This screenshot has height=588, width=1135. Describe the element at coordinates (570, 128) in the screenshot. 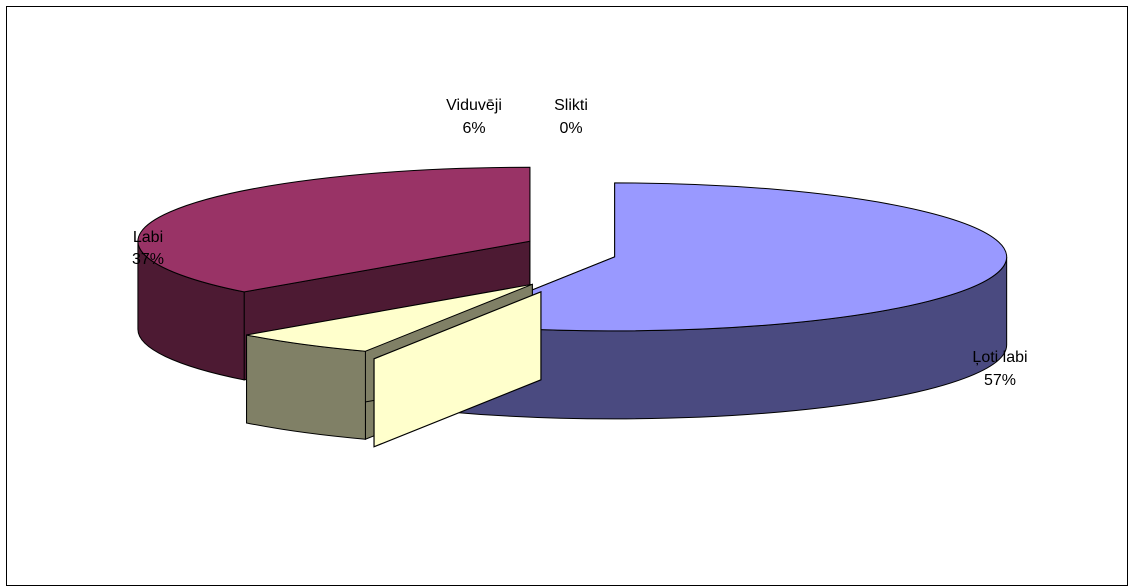

I see `slice-value-label: 0%` at that location.